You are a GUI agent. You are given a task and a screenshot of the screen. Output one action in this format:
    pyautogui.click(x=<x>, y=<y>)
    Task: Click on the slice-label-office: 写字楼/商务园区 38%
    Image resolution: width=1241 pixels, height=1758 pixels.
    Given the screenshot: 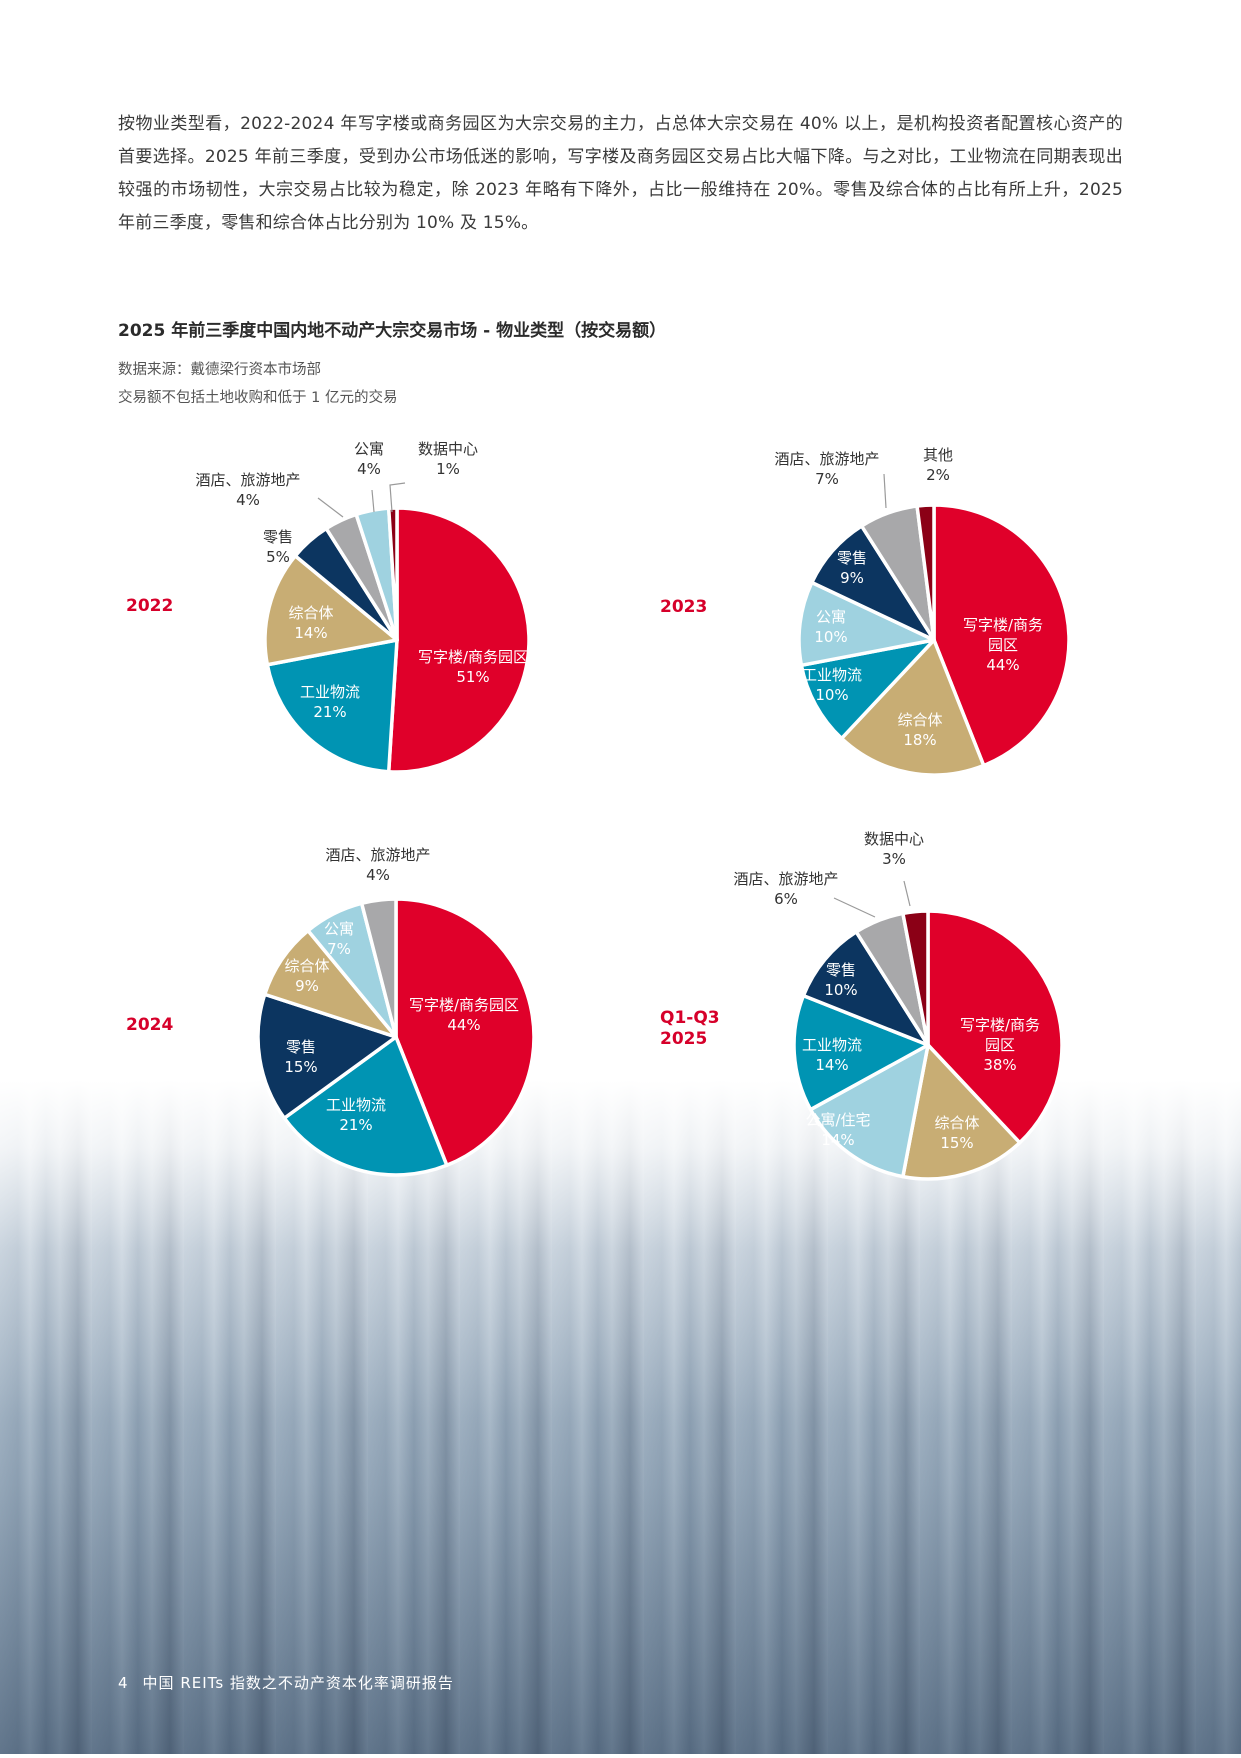 What is the action you would take?
    pyautogui.click(x=1000, y=1045)
    